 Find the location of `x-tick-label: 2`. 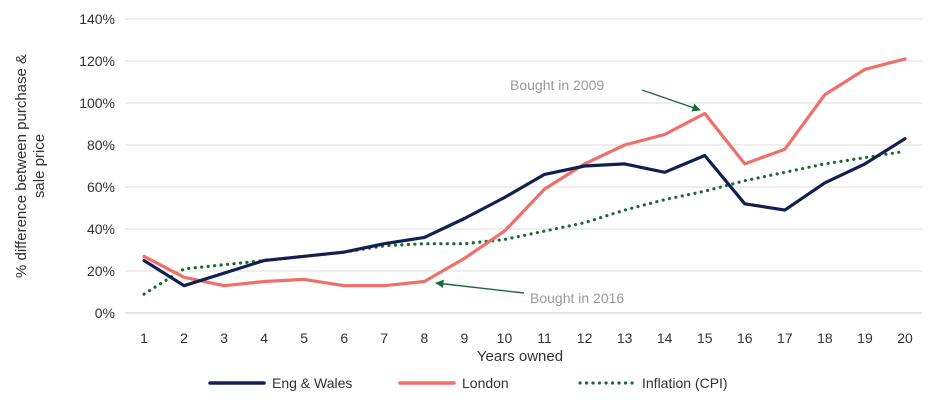

x-tick-label: 2 is located at coordinates (184, 338).